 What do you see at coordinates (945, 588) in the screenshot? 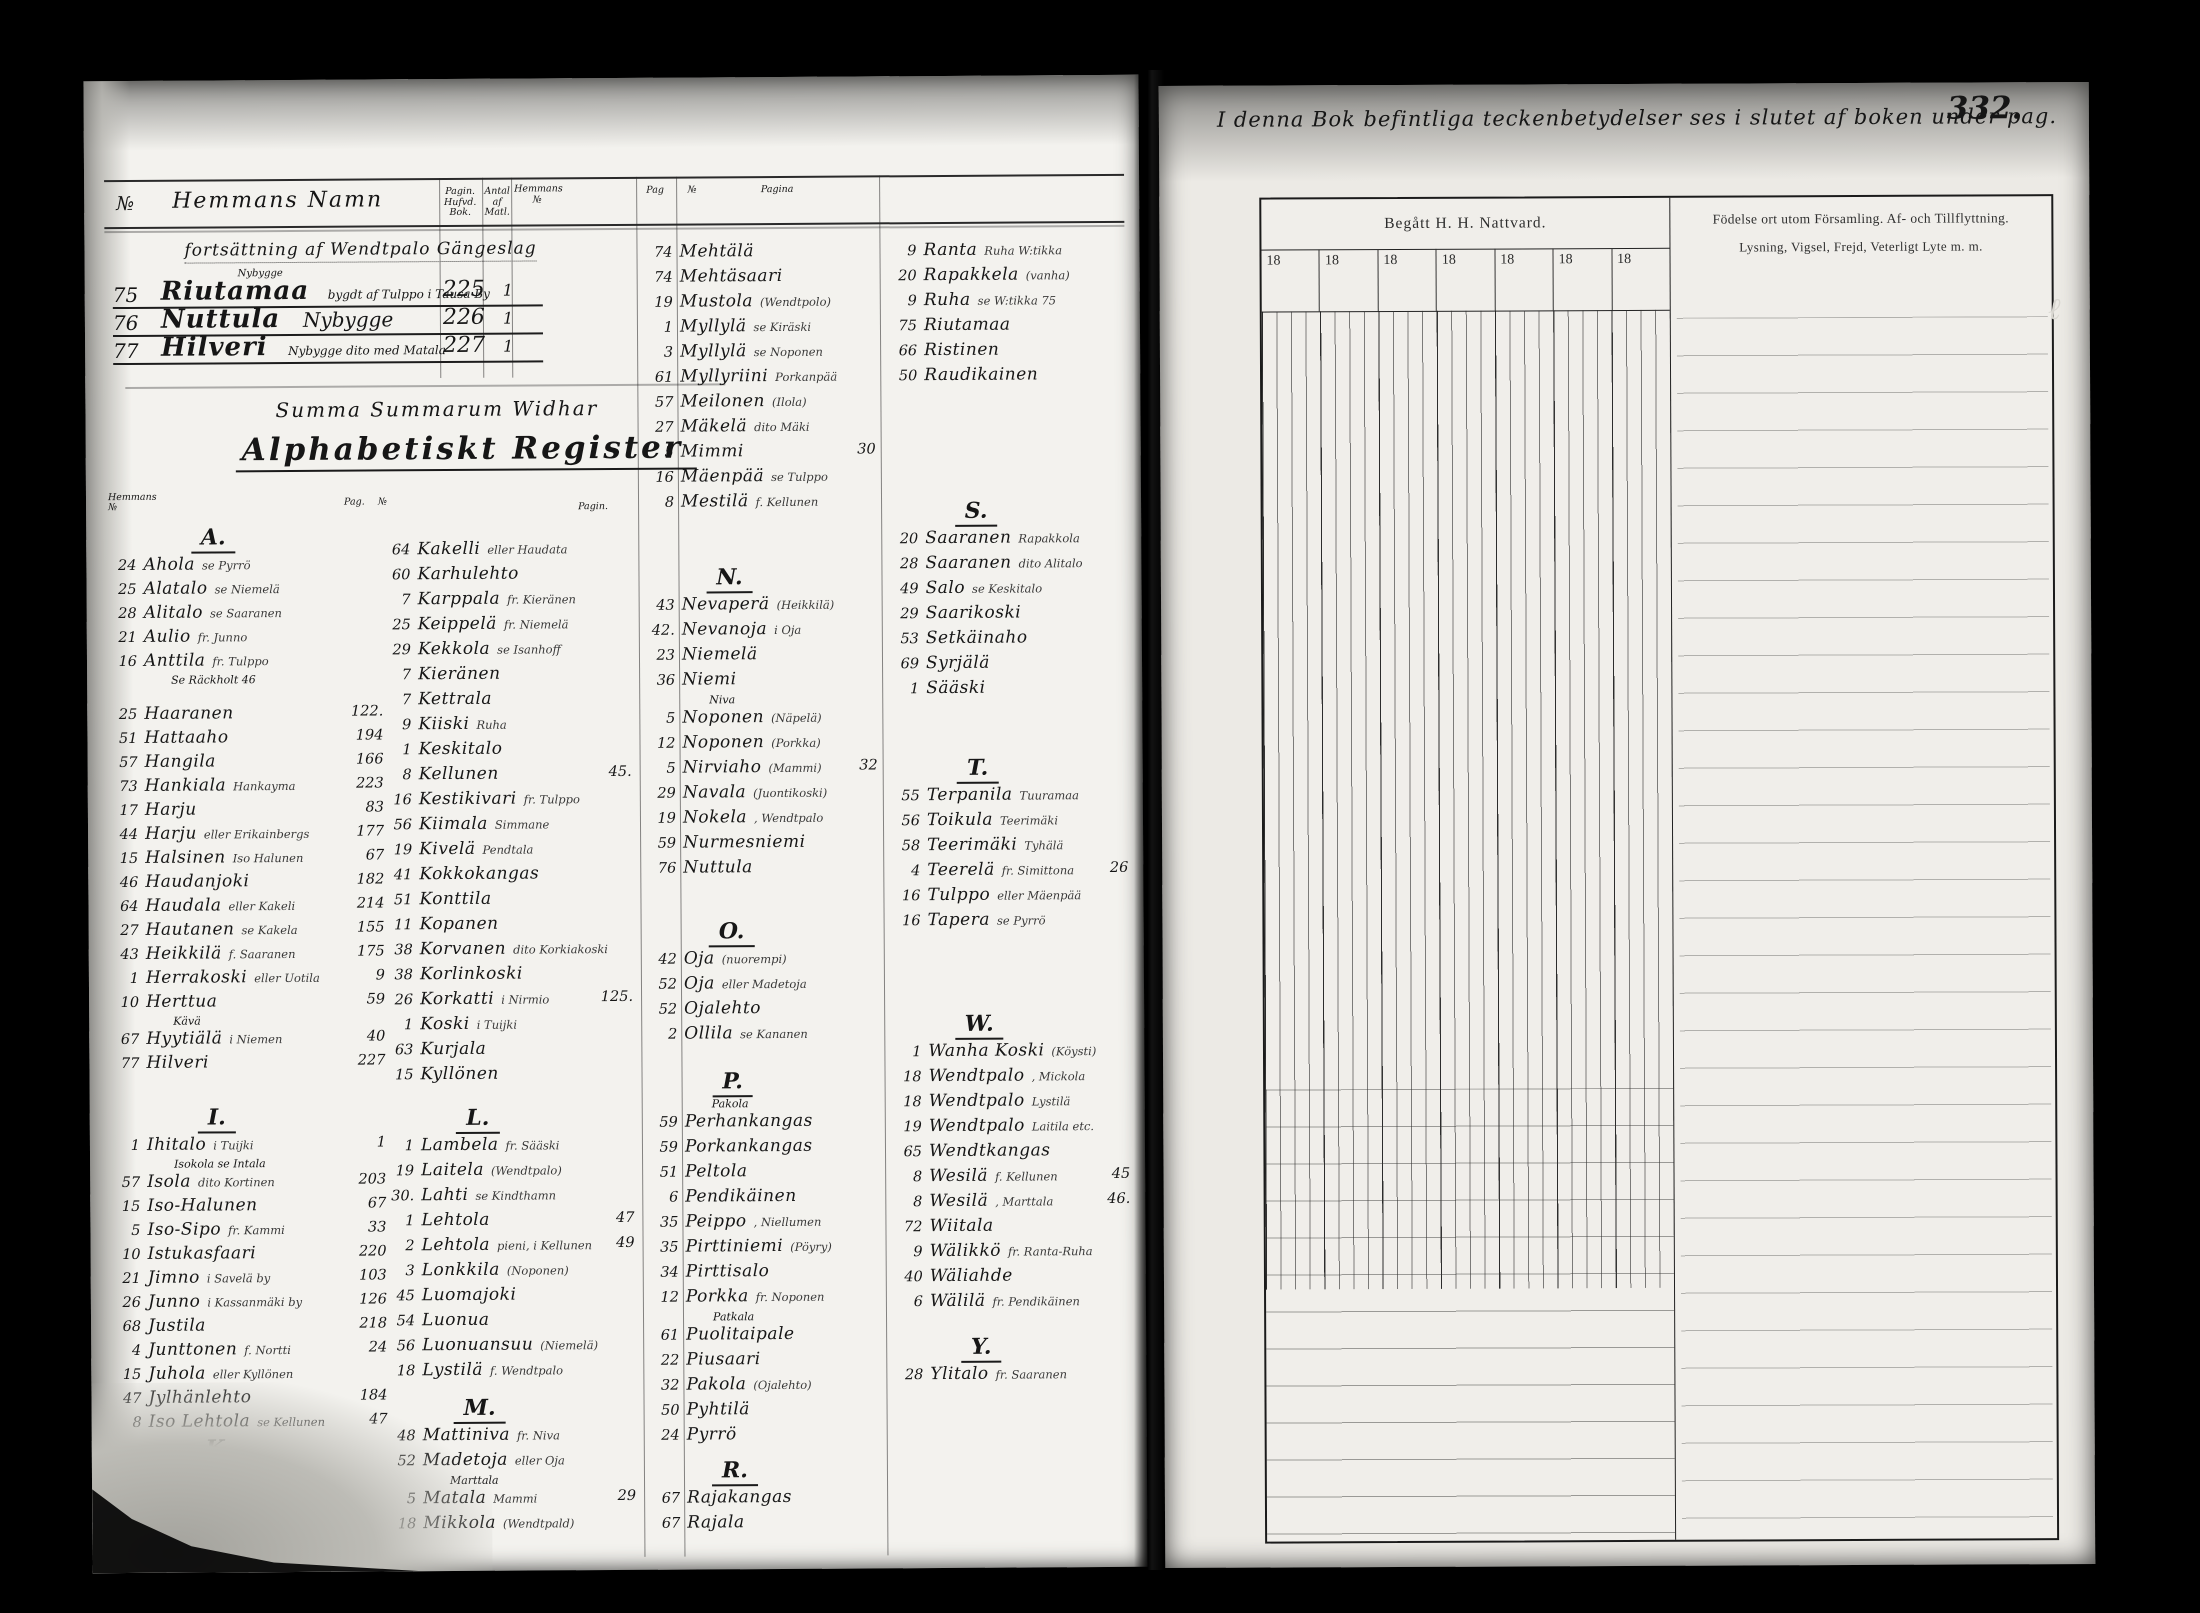
I see `name: Salo` at bounding box center [945, 588].